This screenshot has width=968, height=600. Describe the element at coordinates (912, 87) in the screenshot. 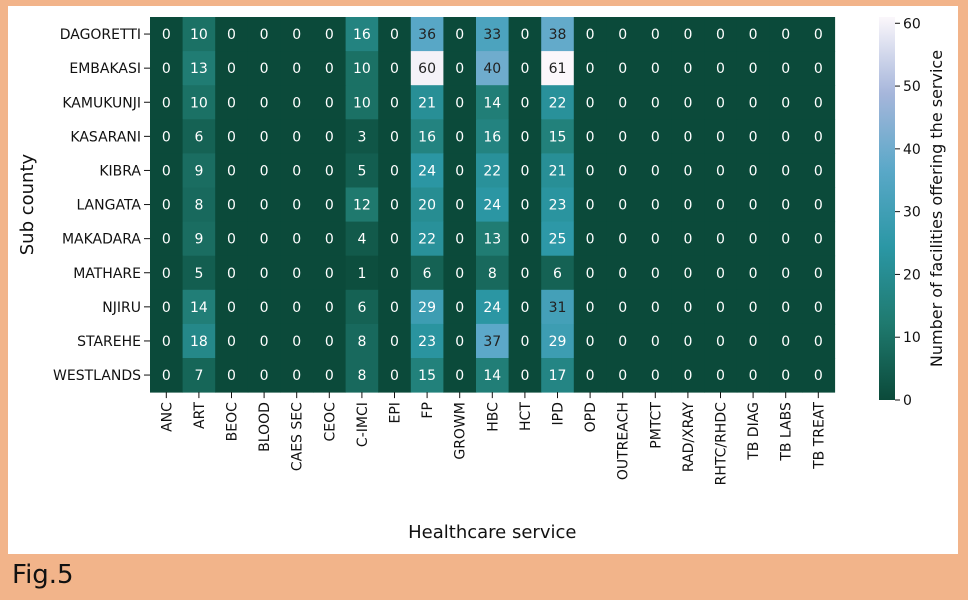

I see `colorbar-tick-label: 50` at that location.